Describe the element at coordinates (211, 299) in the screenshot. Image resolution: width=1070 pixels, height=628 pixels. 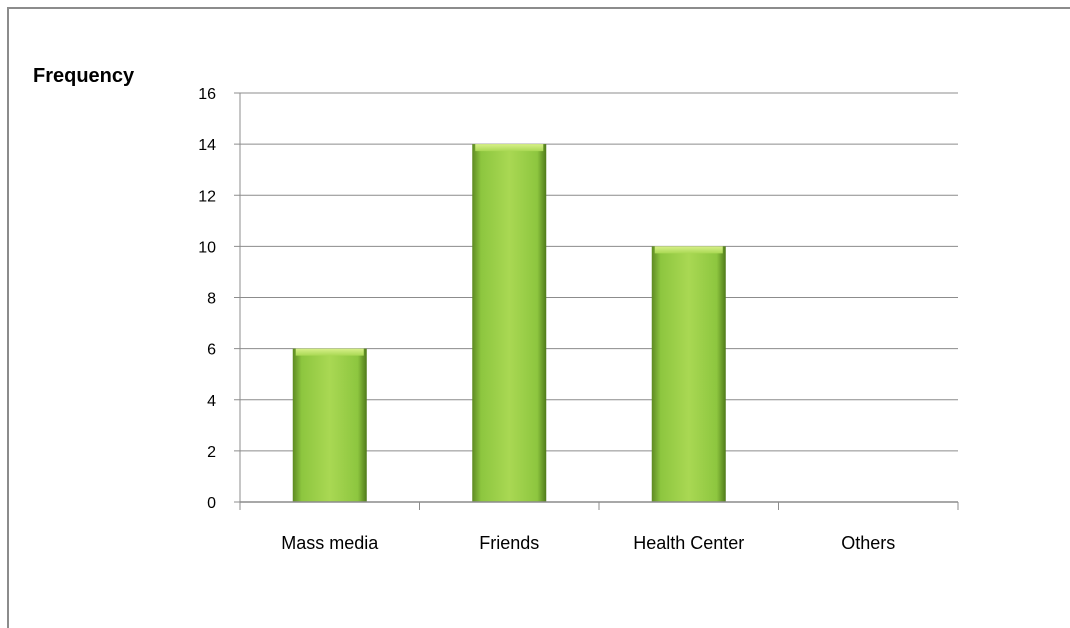
I see `y-tick-label: 8` at that location.